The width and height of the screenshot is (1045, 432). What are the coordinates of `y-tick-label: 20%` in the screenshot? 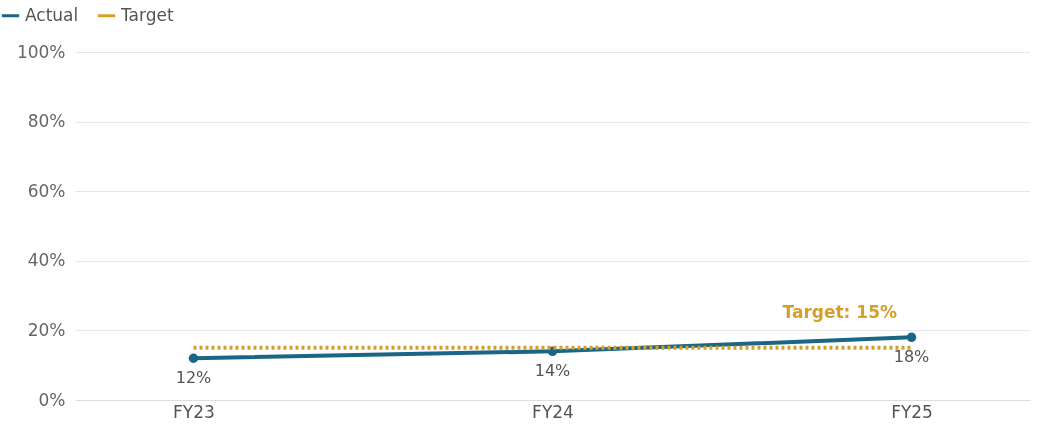 It's located at (46, 329).